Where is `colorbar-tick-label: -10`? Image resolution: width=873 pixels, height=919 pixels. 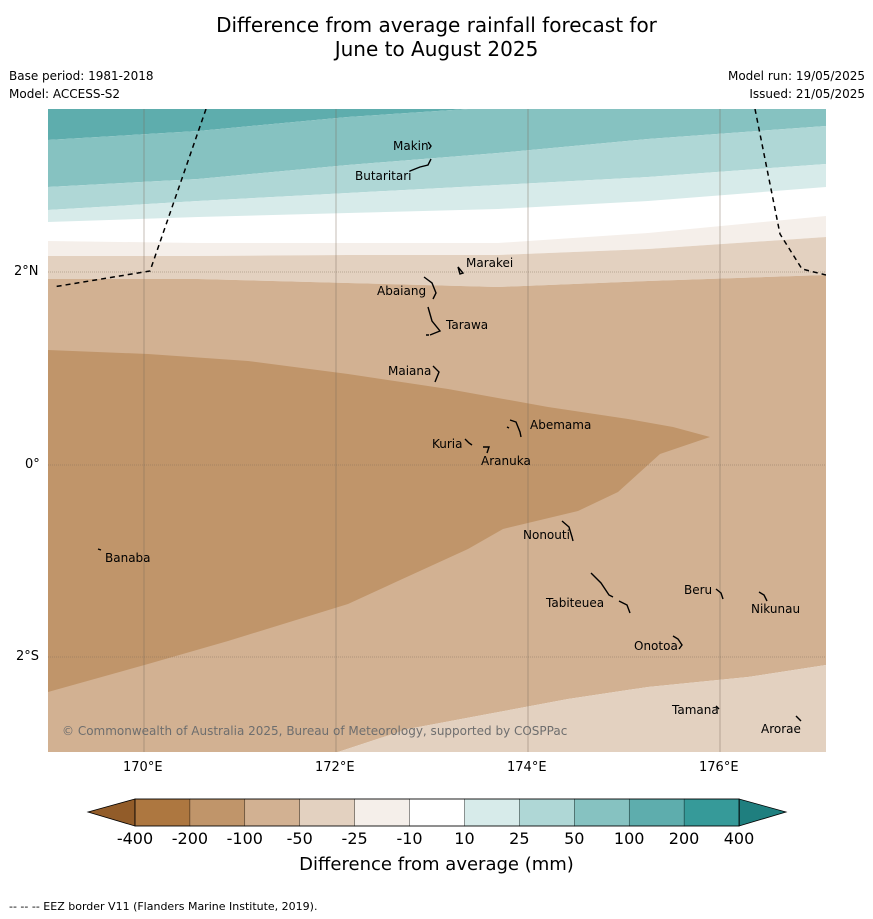
colorbar-tick-label: -10 is located at coordinates (409, 838).